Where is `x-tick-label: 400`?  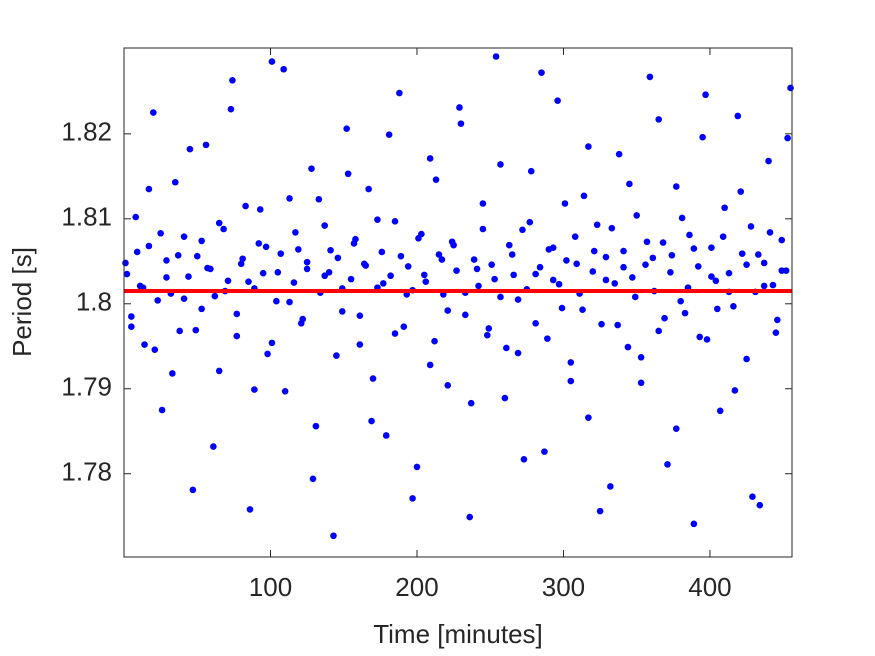
x-tick-label: 400 is located at coordinates (709, 587).